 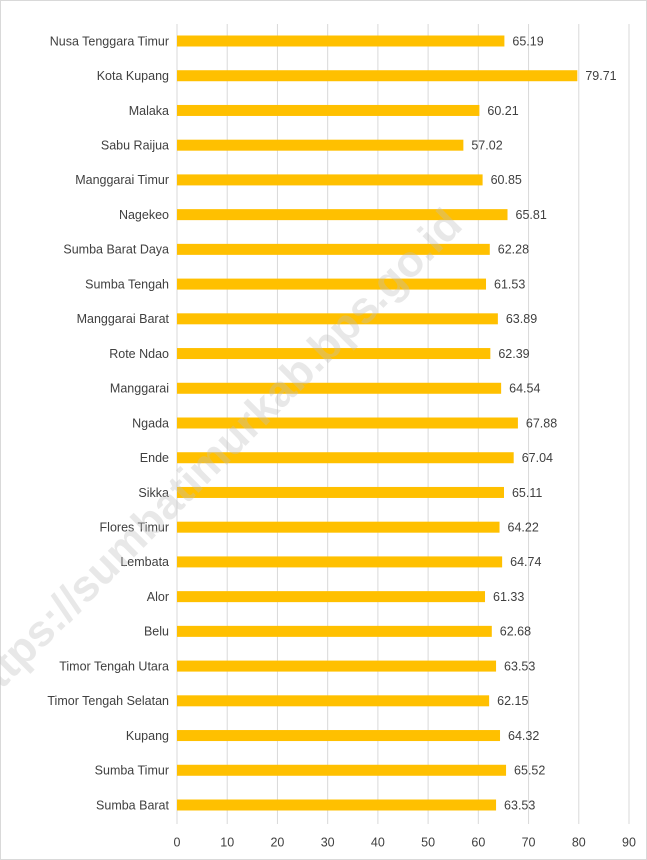 I want to click on value-label: 64.54, so click(x=524, y=389).